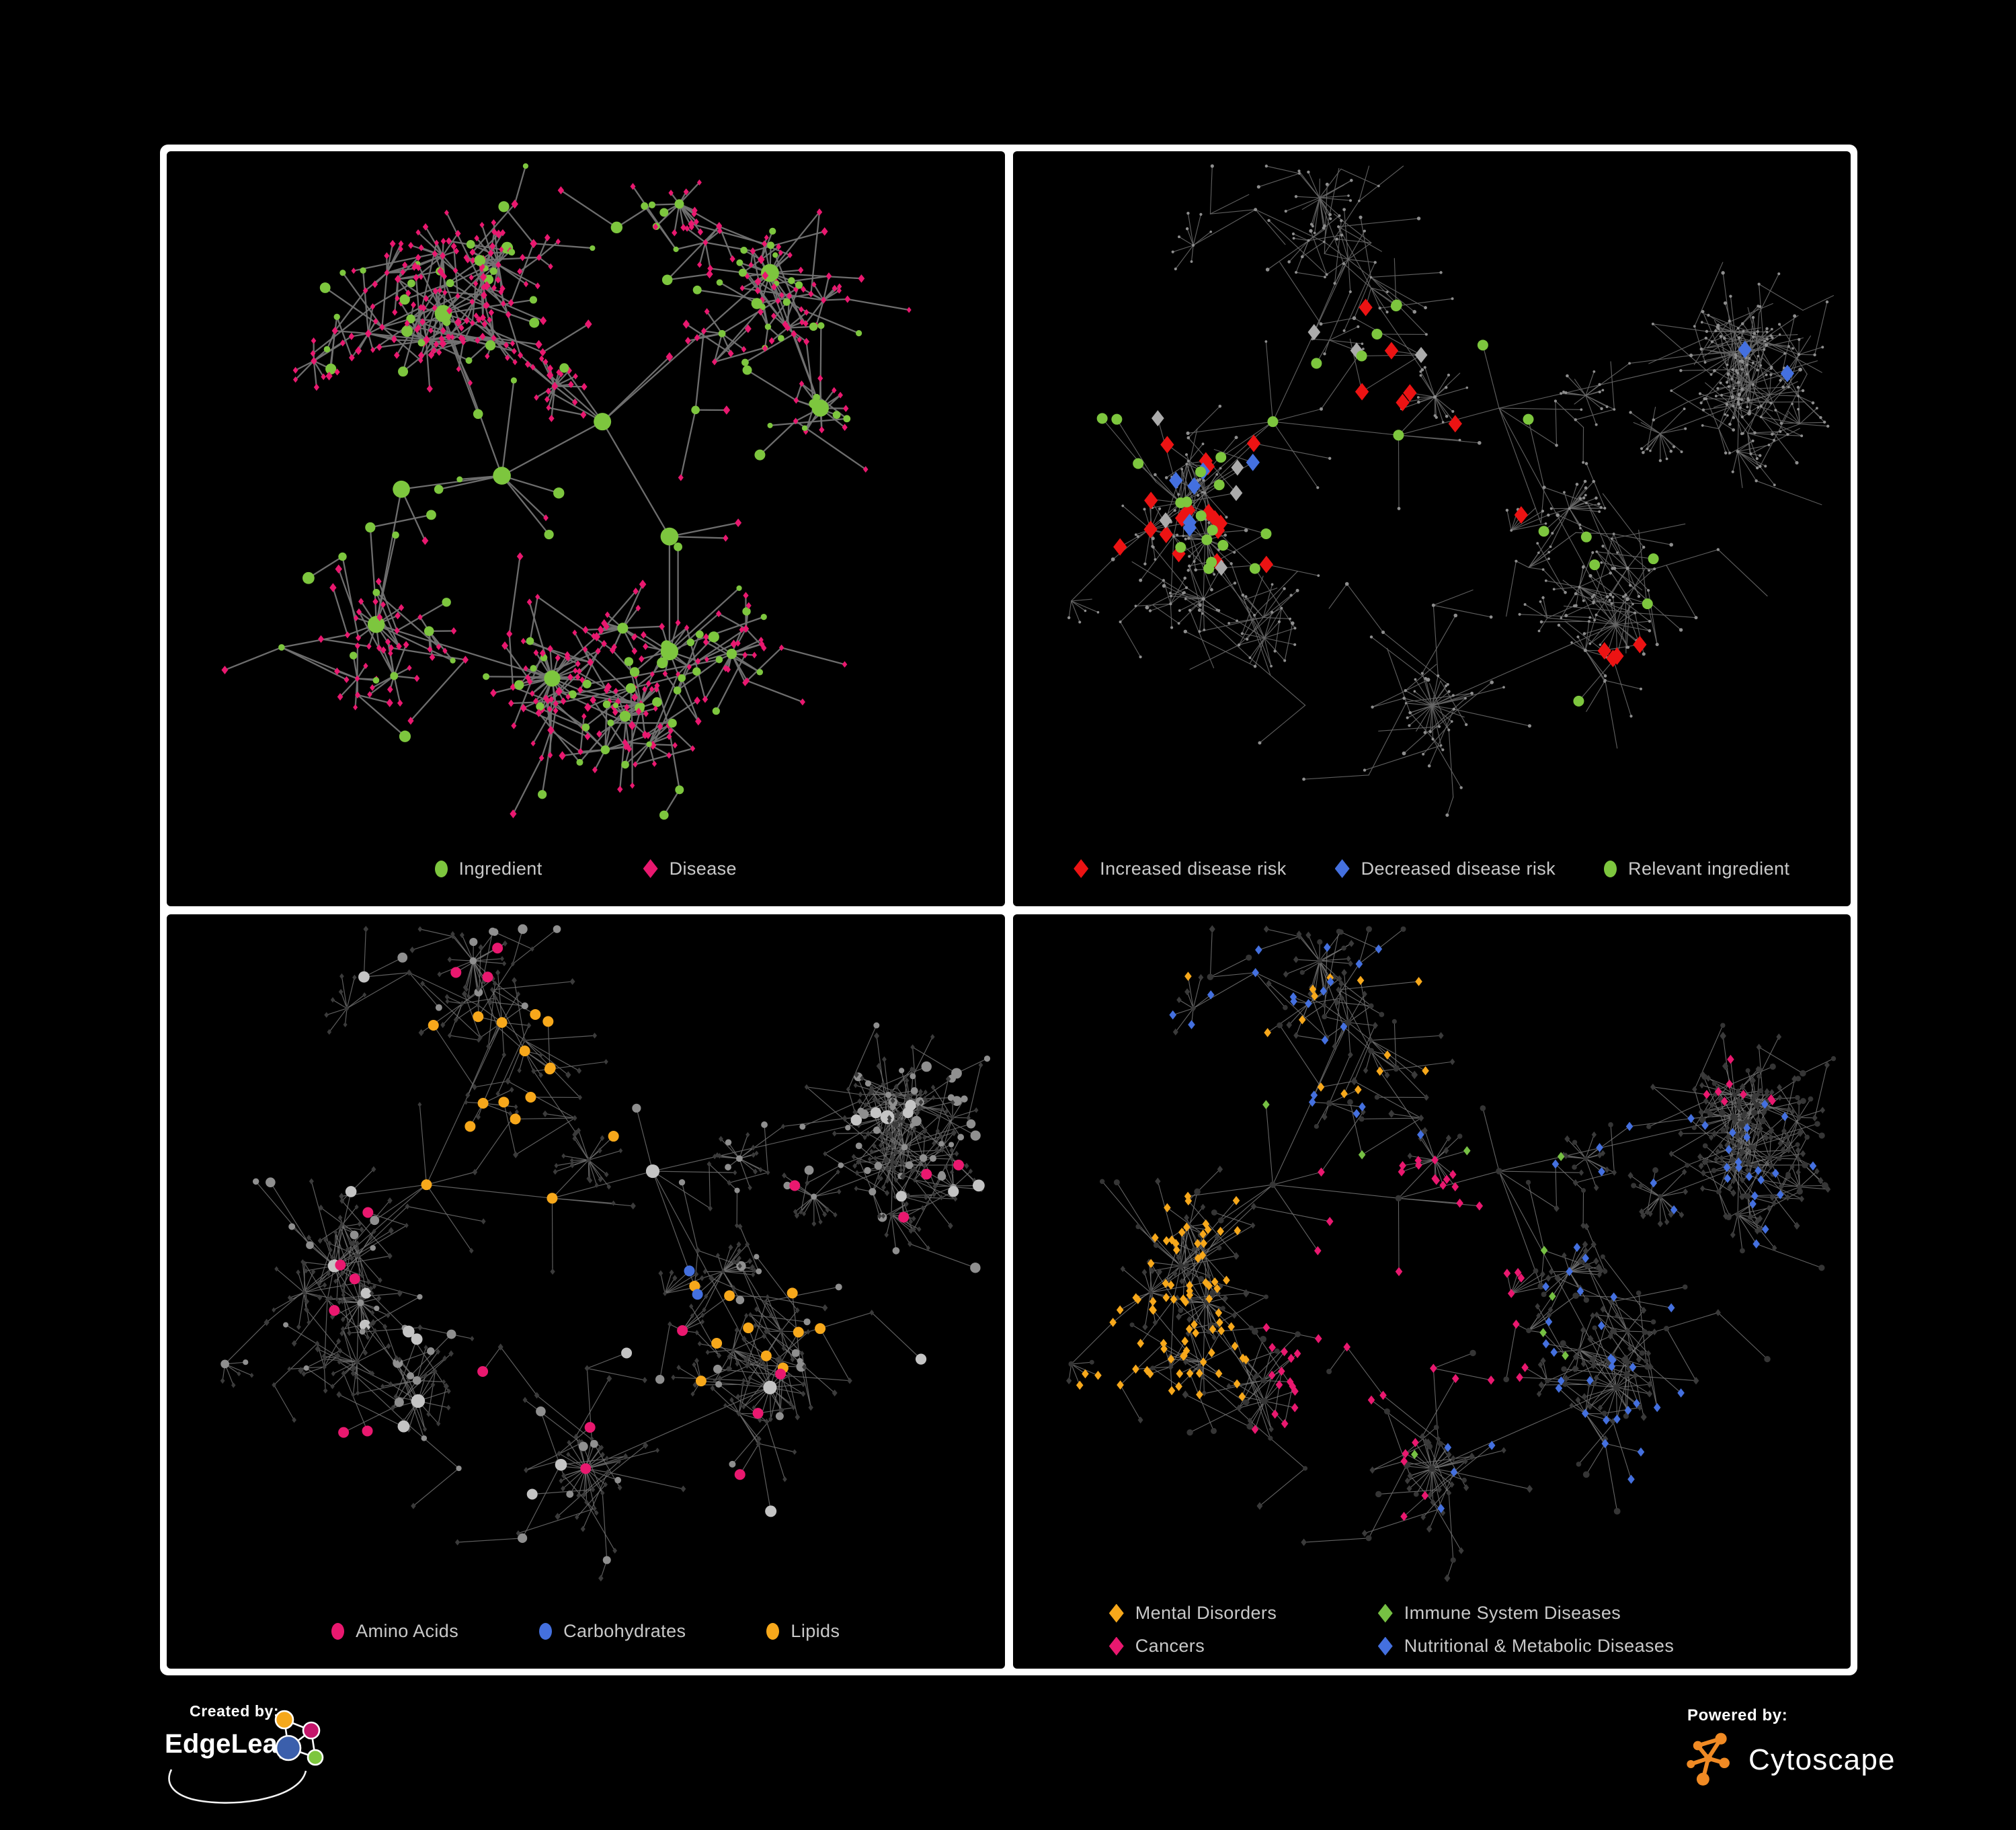 This screenshot has width=2016, height=1830. I want to click on decreased-risk-diamond-icon, so click(1342, 868).